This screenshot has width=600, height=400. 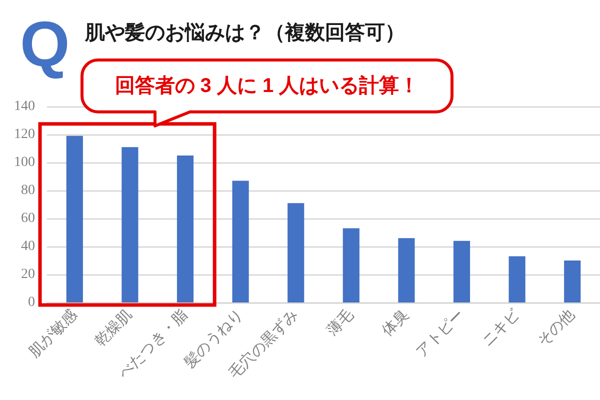 What do you see at coordinates (28, 246) in the screenshot?
I see `y-tick-label: 40` at bounding box center [28, 246].